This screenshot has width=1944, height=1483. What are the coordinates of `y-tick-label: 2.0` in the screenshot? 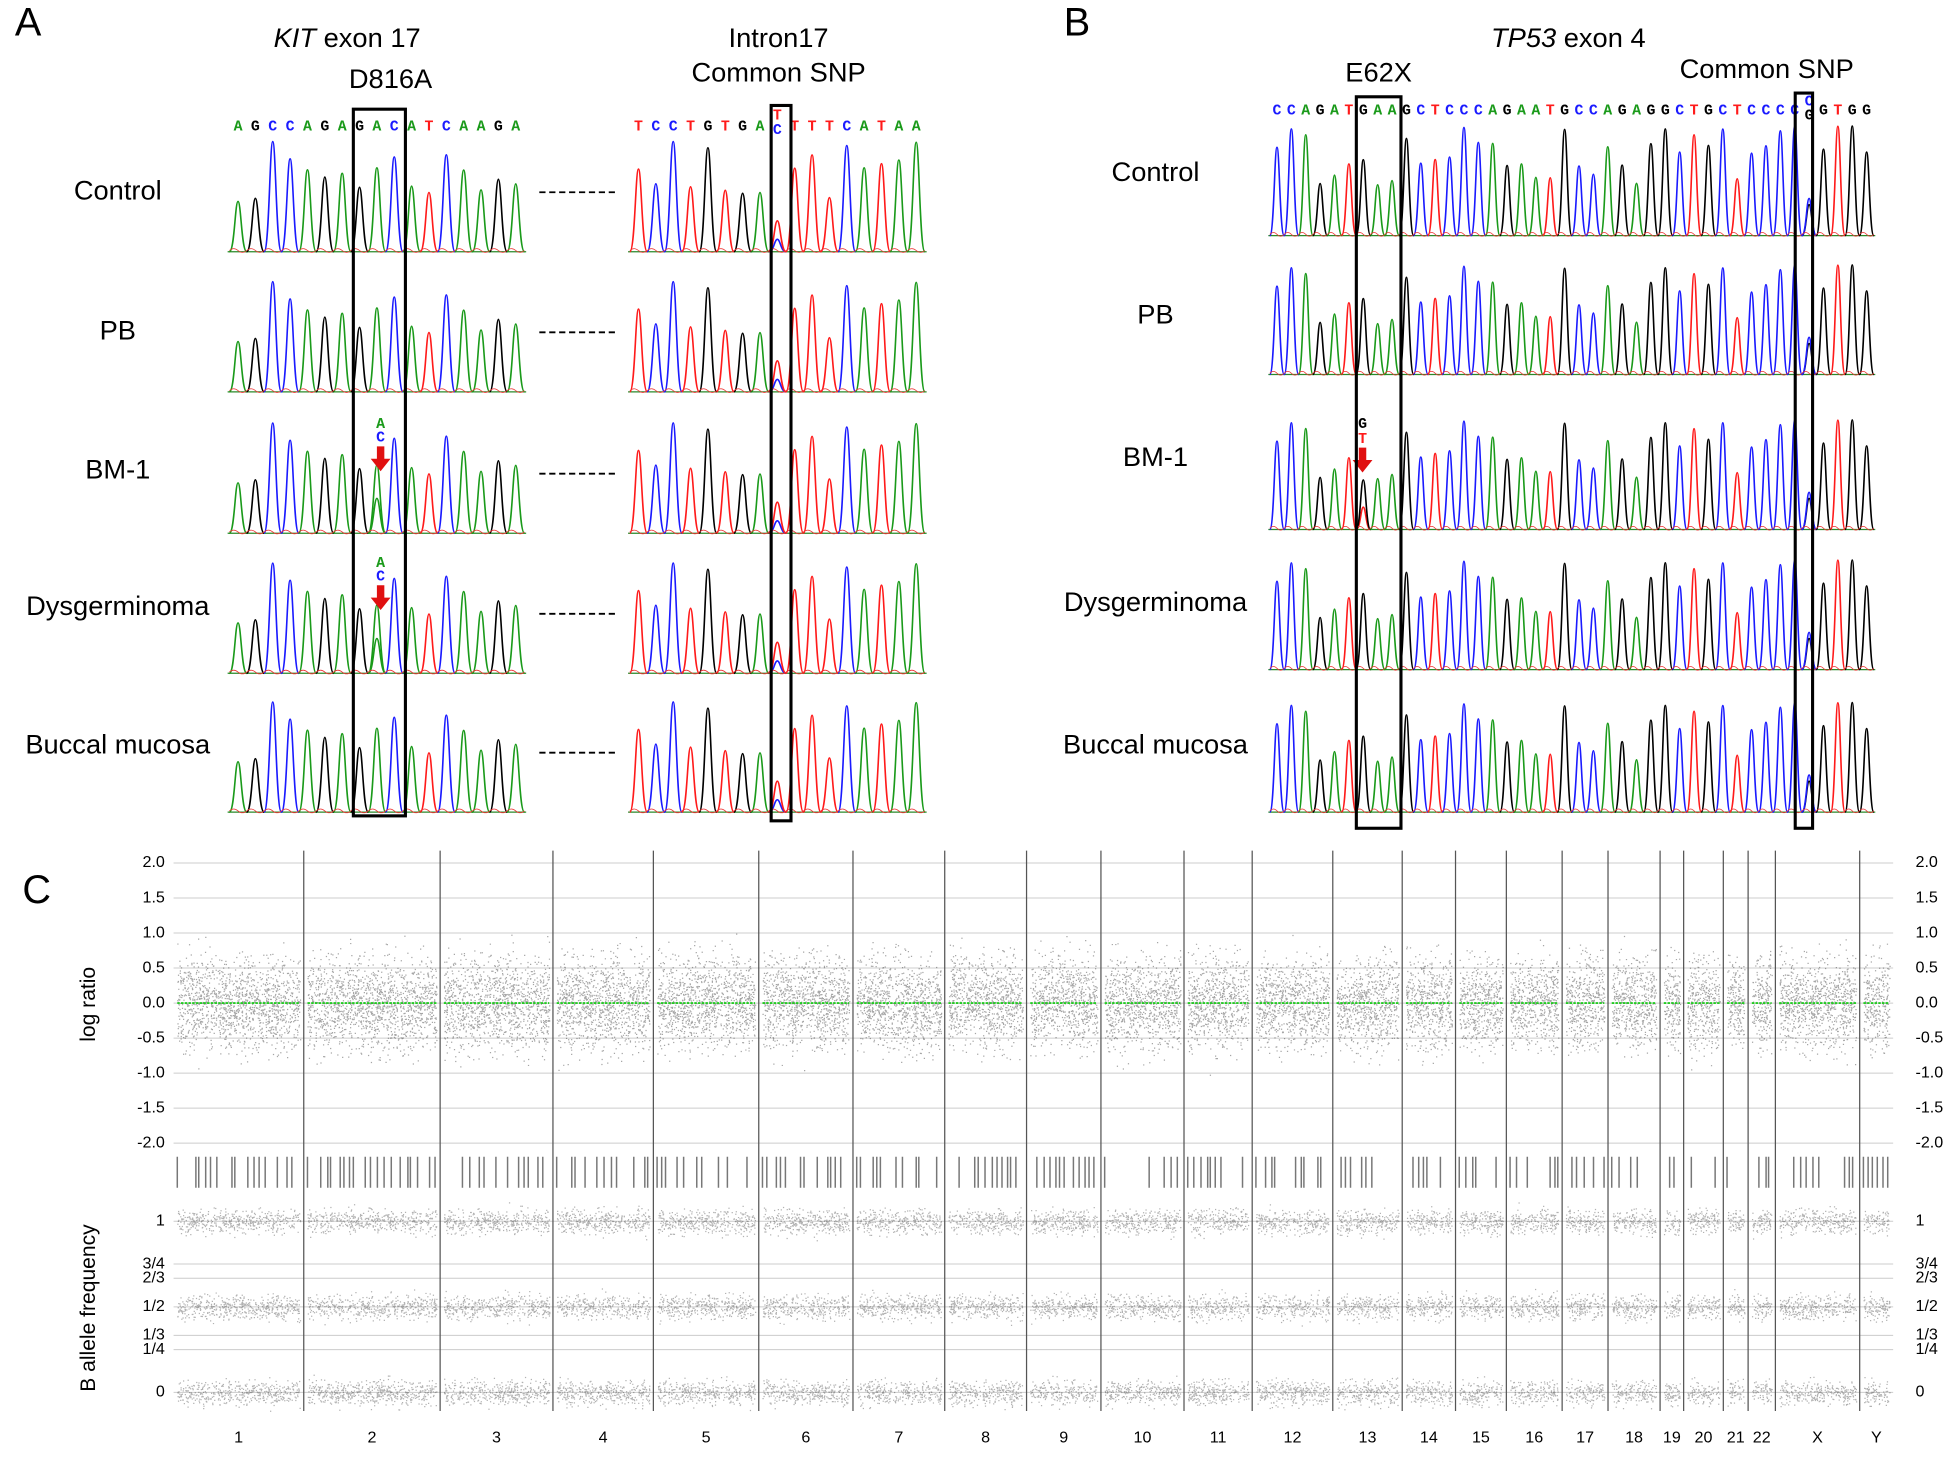 It's located at (153, 862).